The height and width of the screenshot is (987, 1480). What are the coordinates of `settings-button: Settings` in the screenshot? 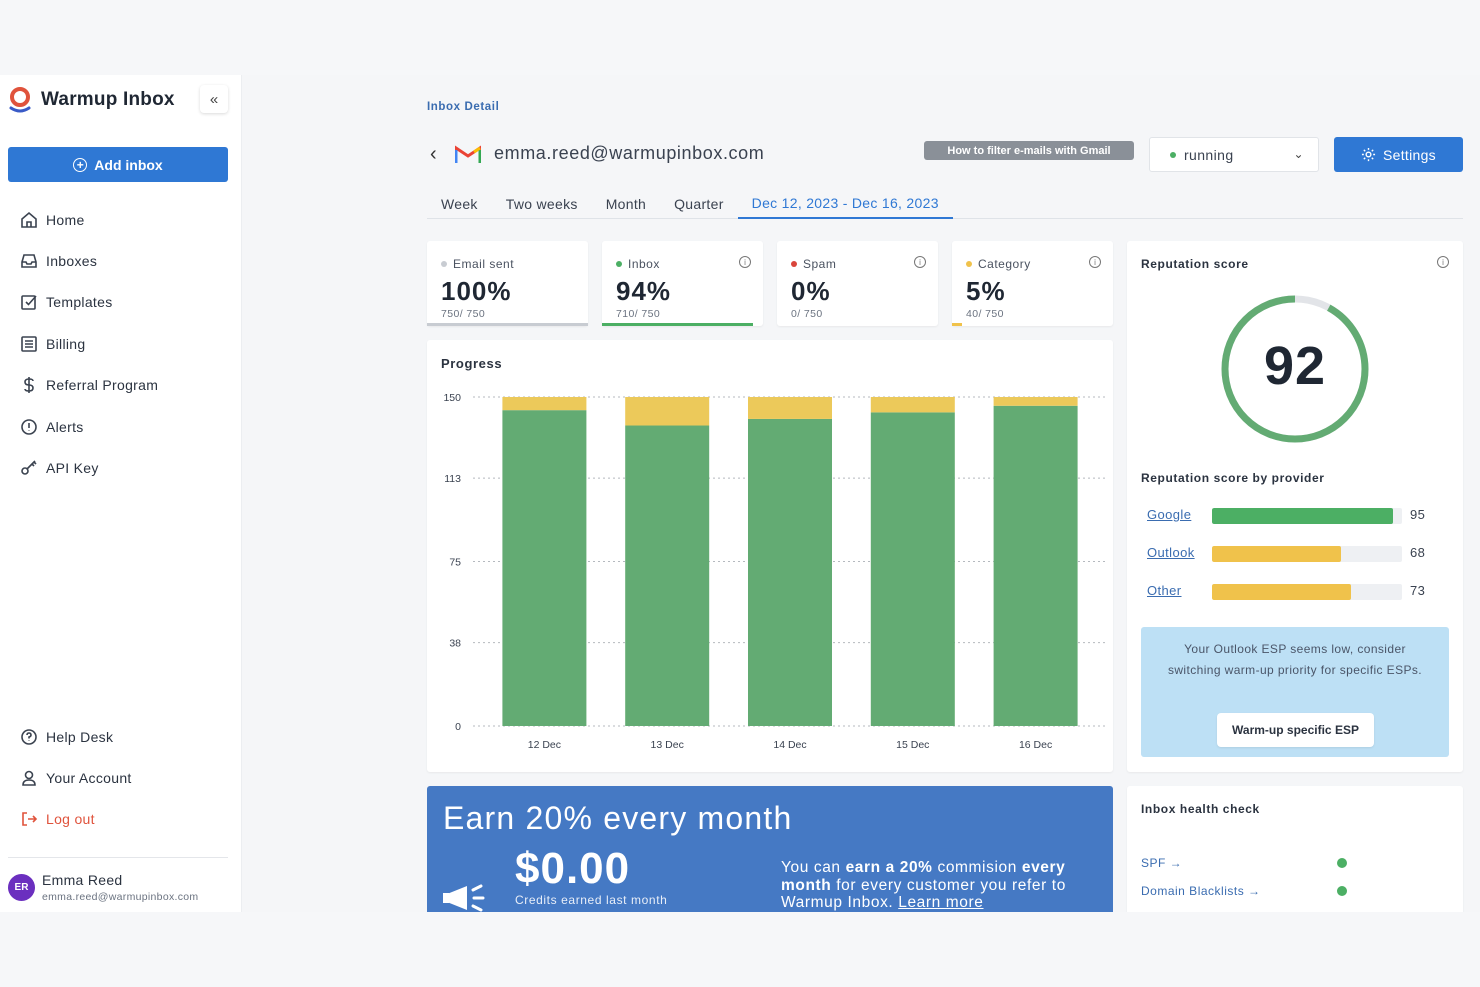 It's located at (1398, 154).